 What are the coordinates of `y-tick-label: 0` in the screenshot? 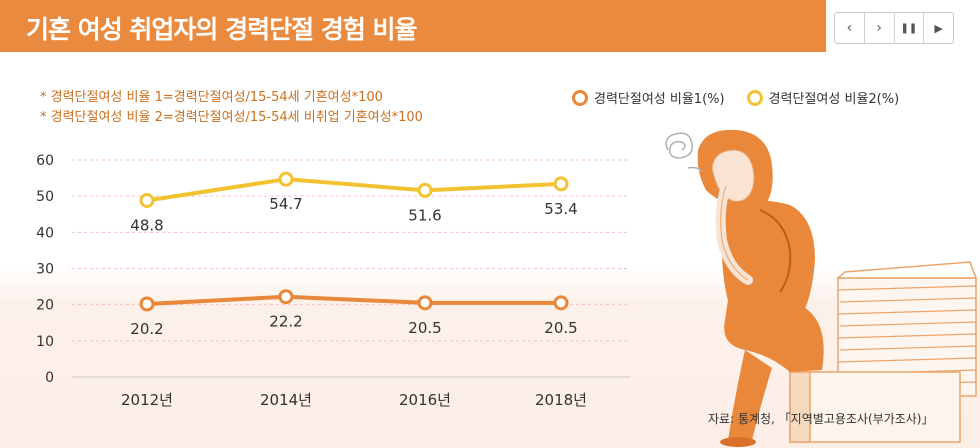 It's located at (49, 378).